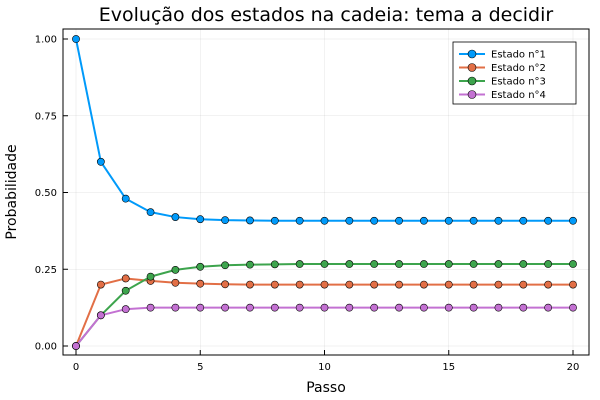 The image size is (600, 400). I want to click on x-tick-label: 0, so click(76, 367).